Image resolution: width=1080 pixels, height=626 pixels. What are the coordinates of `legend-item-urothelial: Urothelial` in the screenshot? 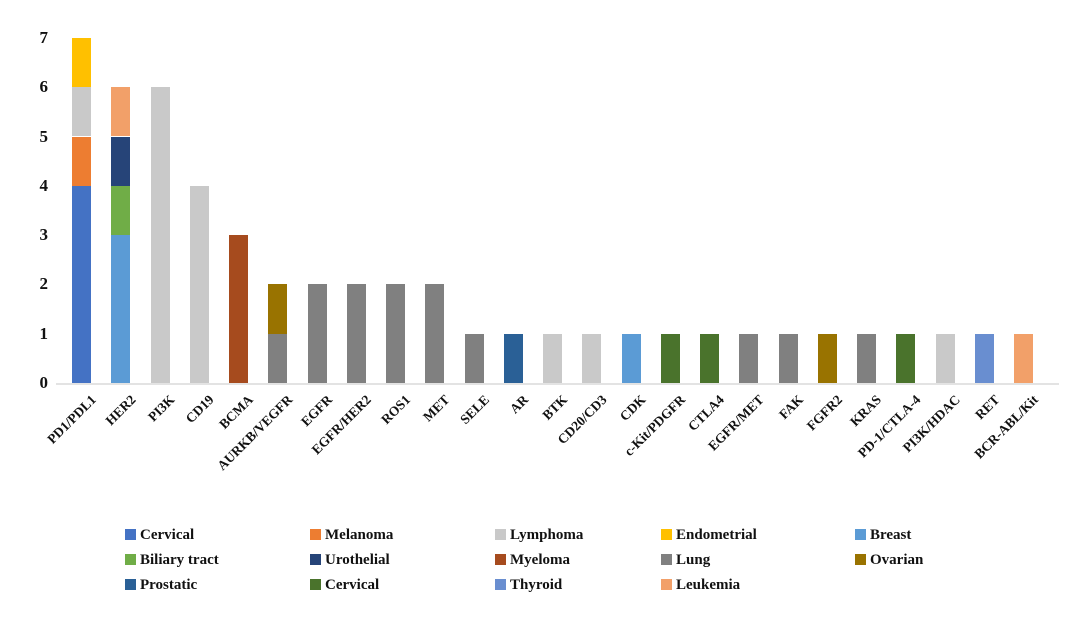 It's located at (350, 560).